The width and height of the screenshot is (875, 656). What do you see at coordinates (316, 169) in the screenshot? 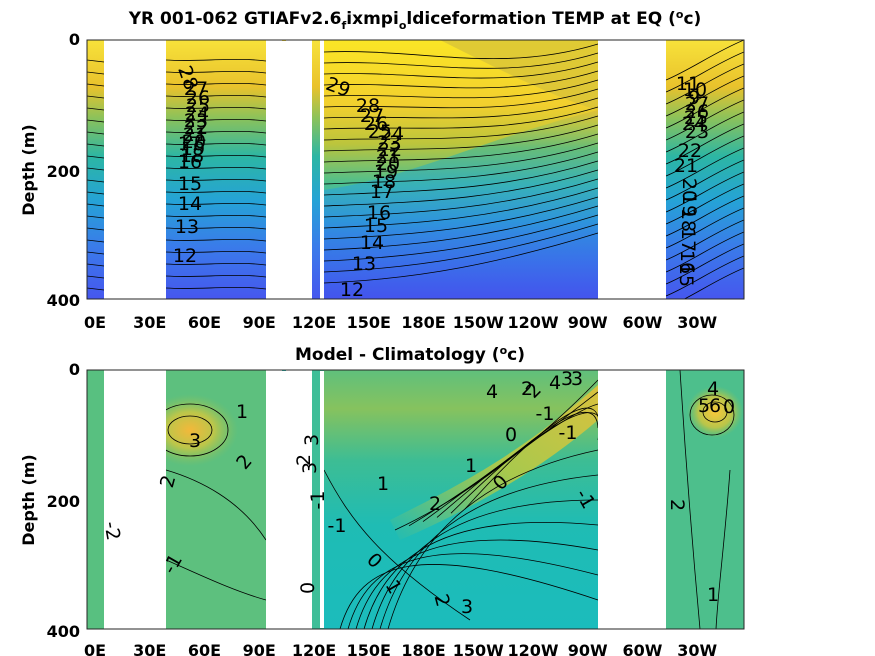
I see `top-field-strait` at bounding box center [316, 169].